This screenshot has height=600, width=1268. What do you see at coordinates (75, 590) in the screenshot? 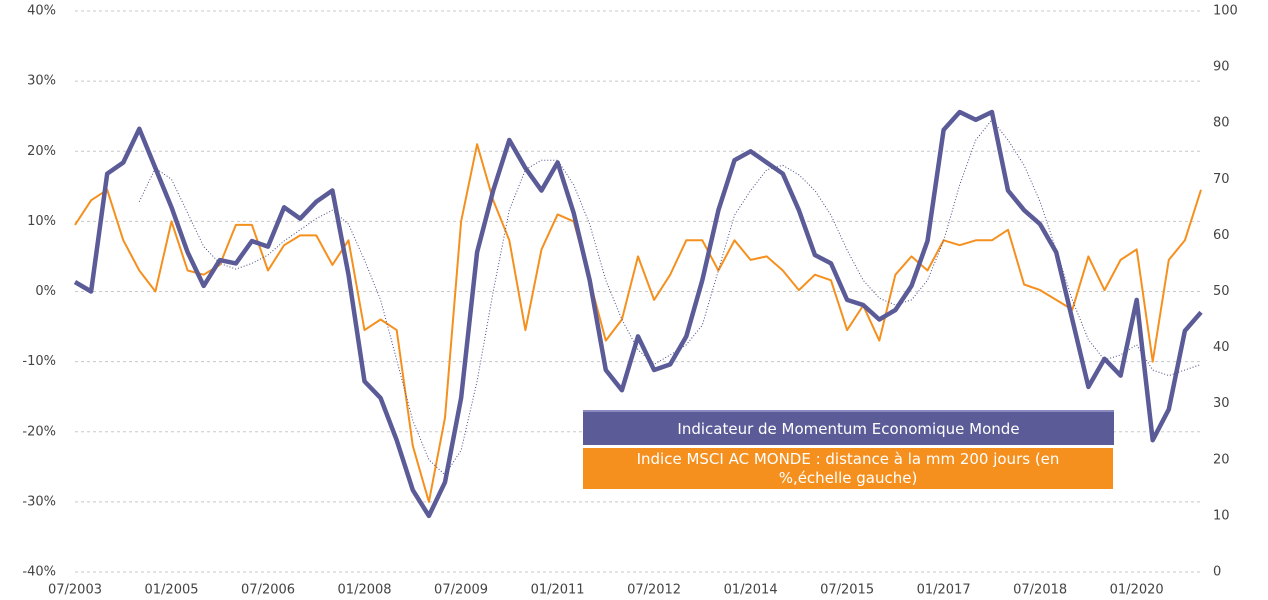
I see `x-tick-label: 07/2003` at bounding box center [75, 590].